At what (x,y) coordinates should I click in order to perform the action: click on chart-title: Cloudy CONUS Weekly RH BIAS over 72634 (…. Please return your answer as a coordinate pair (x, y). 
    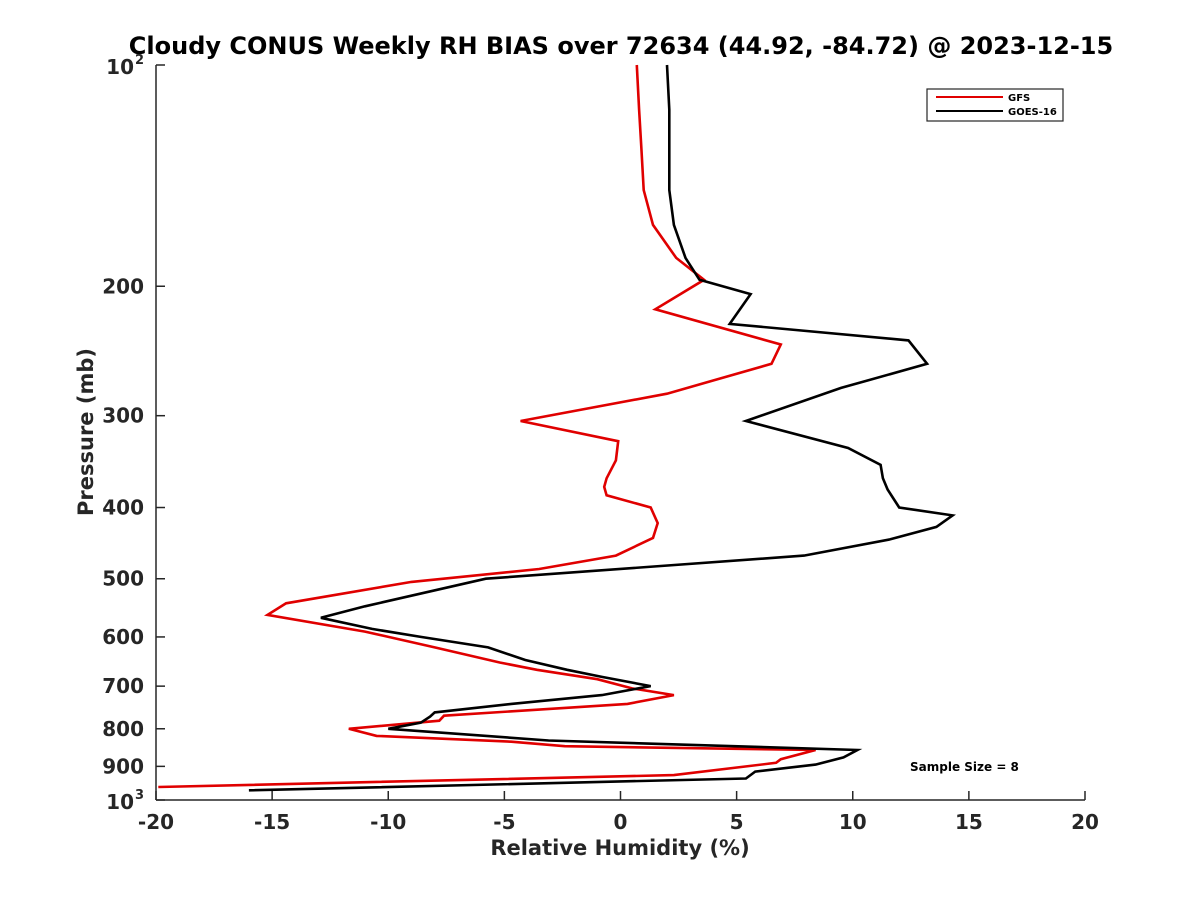
    Looking at the image, I should click on (621, 46).